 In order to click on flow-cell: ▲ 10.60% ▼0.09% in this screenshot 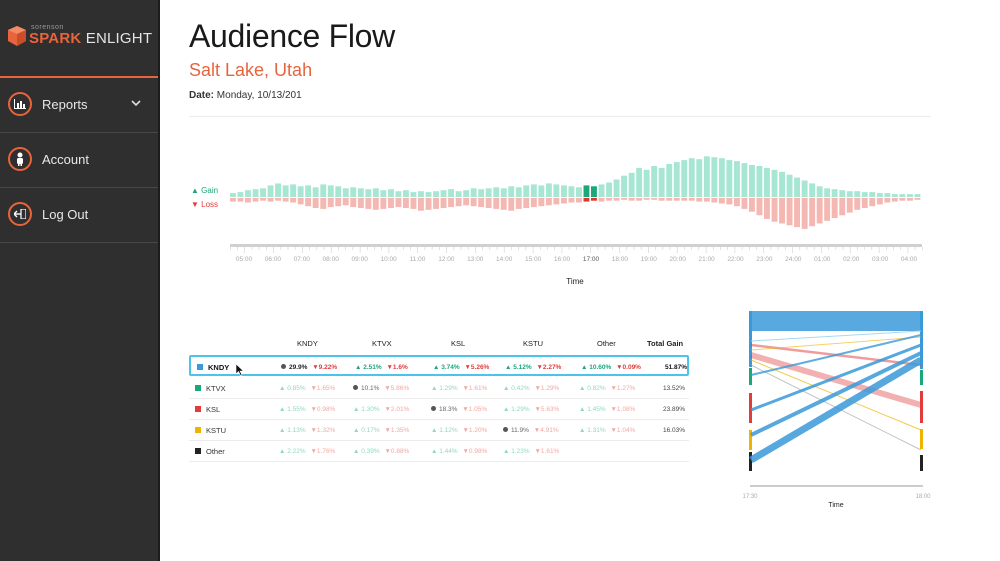, I will do `click(611, 367)`.